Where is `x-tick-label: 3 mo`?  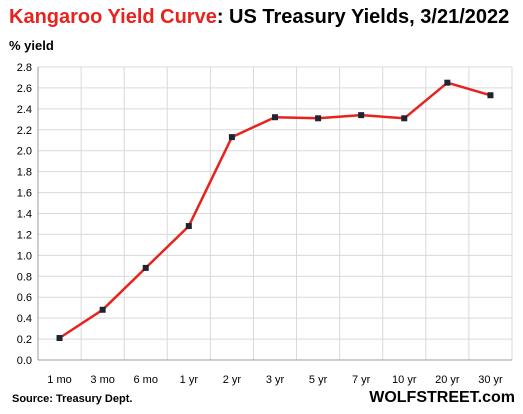 x-tick-label: 3 mo is located at coordinates (102, 380).